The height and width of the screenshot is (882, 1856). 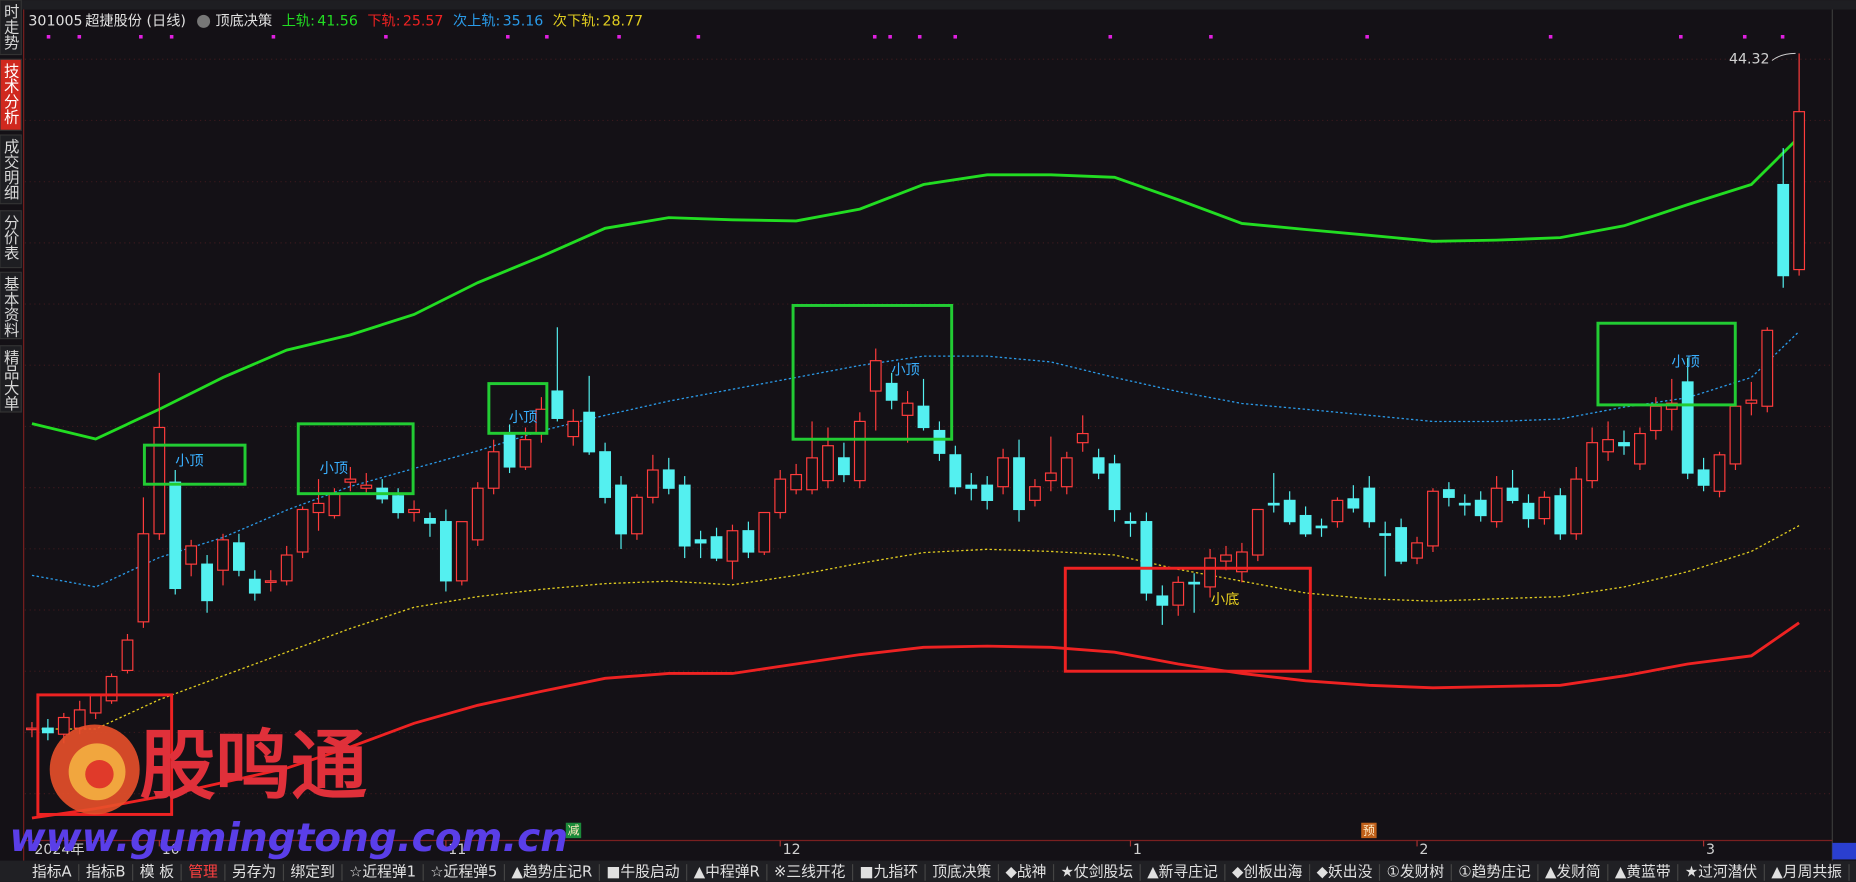 What do you see at coordinates (457, 850) in the screenshot?
I see `date-label: 11` at bounding box center [457, 850].